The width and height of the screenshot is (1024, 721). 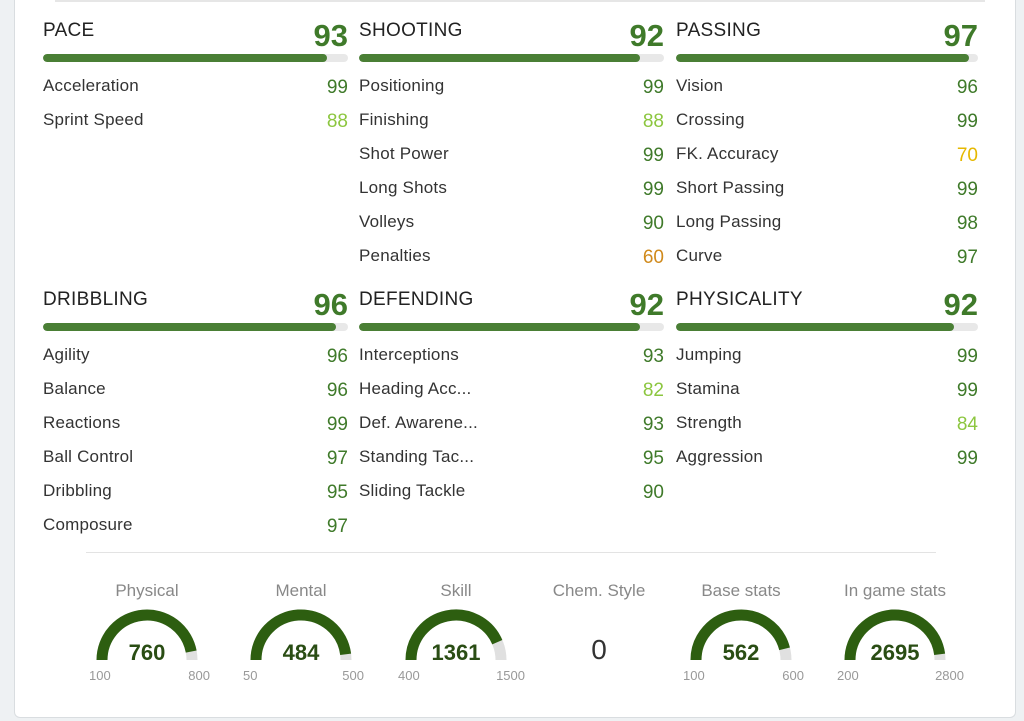 I want to click on stat-value: 88, so click(x=653, y=121).